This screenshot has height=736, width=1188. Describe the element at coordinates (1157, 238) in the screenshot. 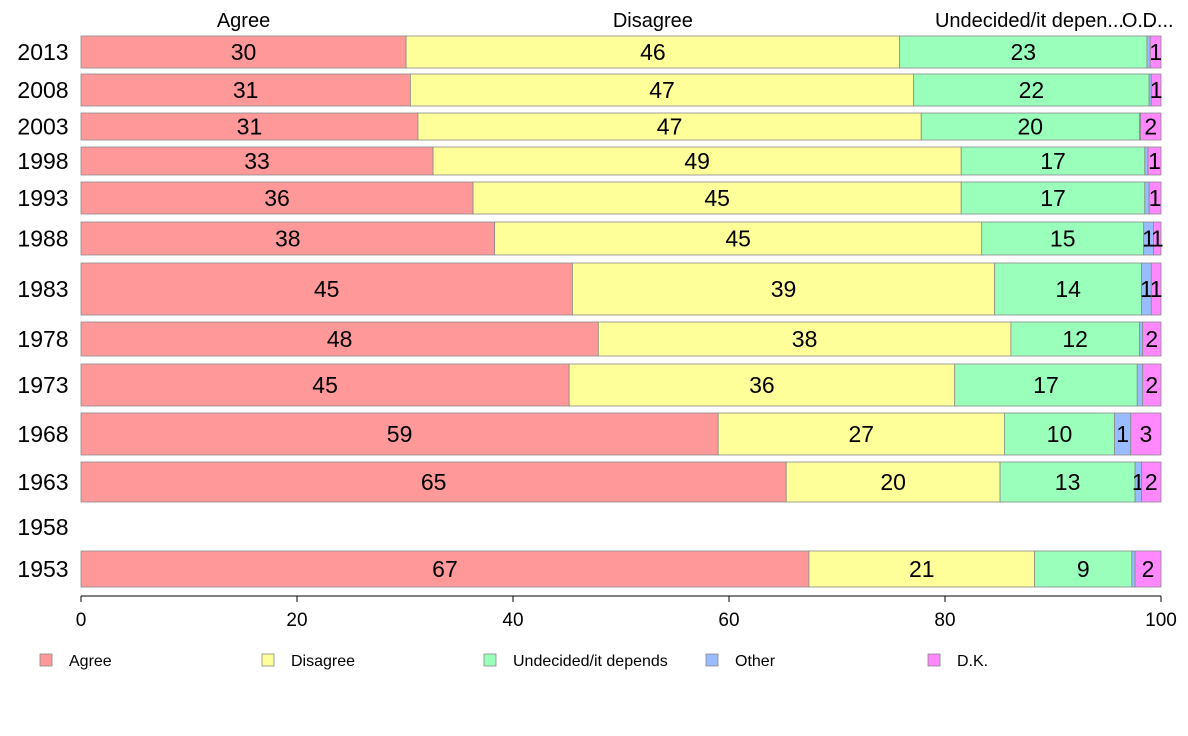

I see `bar-segment-d-k--1988` at that location.